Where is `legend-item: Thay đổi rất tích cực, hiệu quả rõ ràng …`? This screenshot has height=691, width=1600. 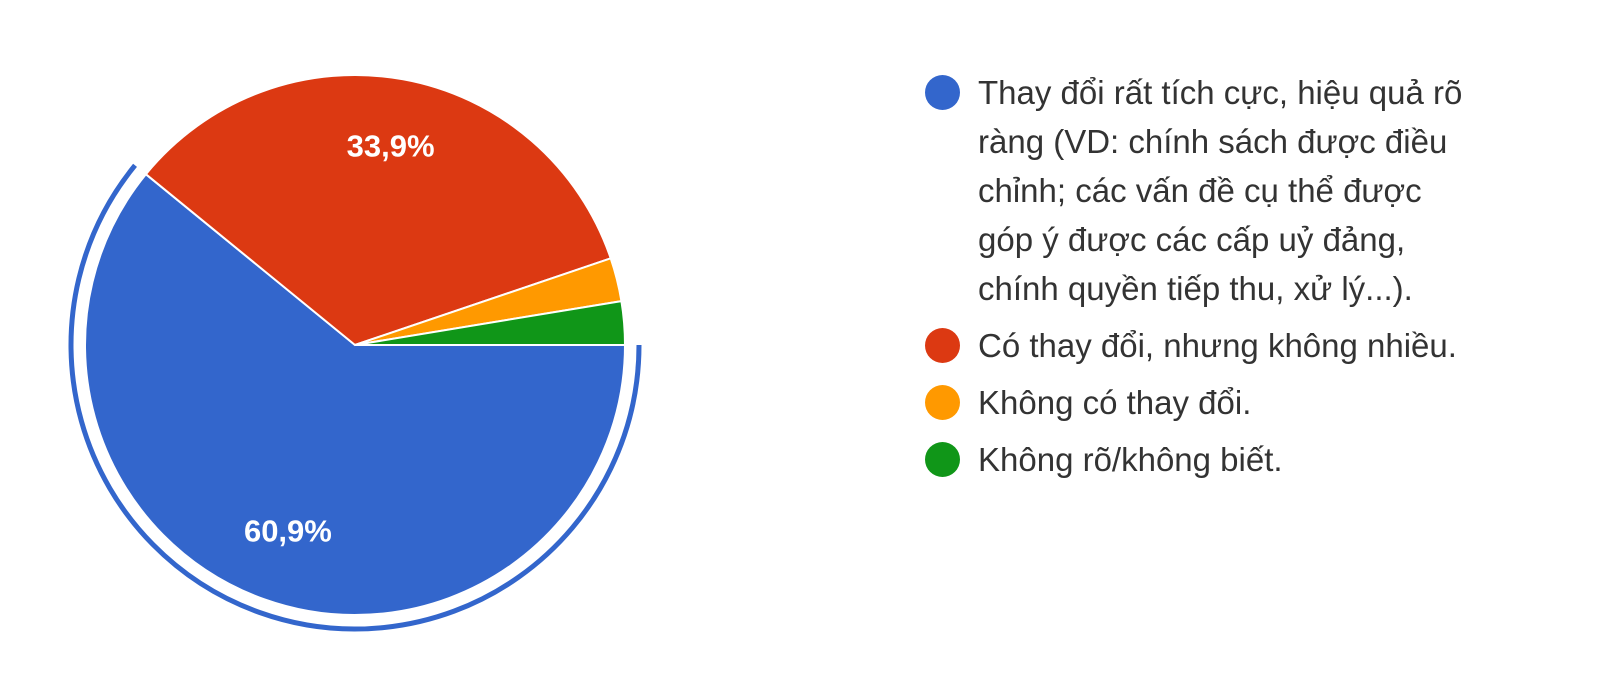
legend-item: Thay đổi rất tích cực, hiệu quả rõ ràng … is located at coordinates (1205, 190).